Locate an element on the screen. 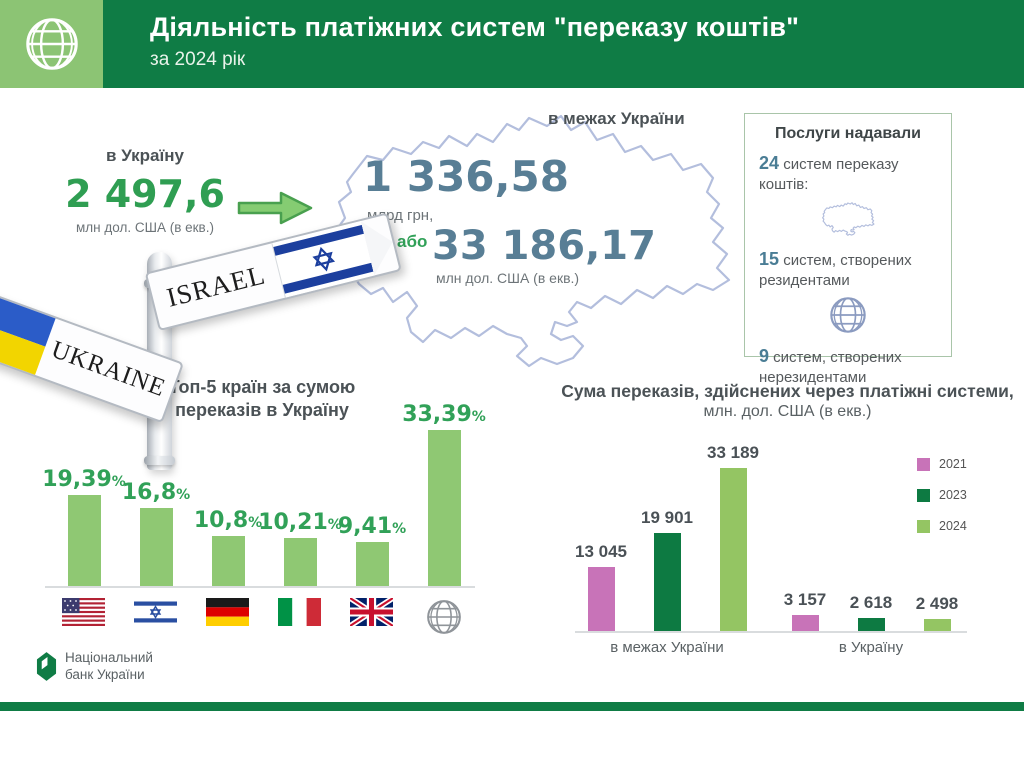  top5-value-label: 9,41% is located at coordinates (372, 526).